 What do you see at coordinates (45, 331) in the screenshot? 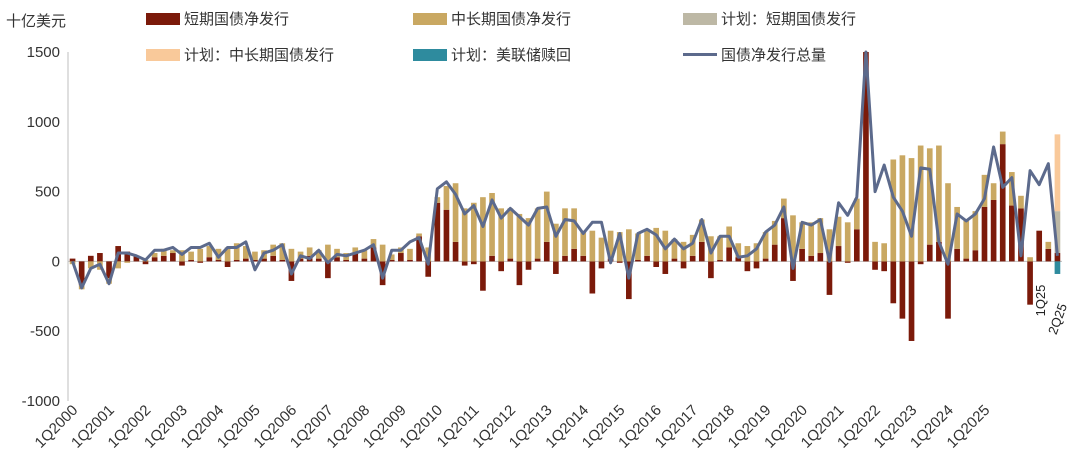
I see `y-tick-label: -500` at bounding box center [45, 331].